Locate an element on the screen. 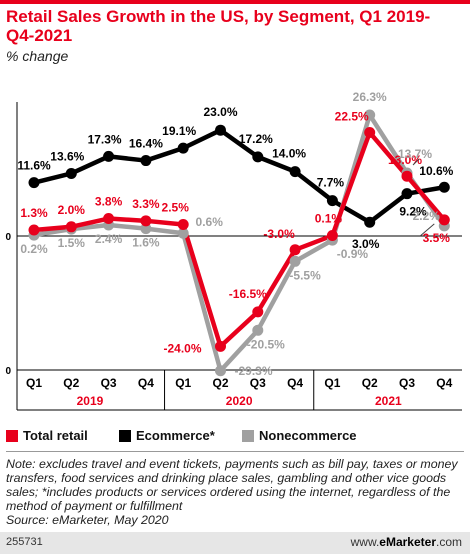 The height and width of the screenshot is (554, 470). brand-logo: www.eMarketer.com is located at coordinates (406, 542).